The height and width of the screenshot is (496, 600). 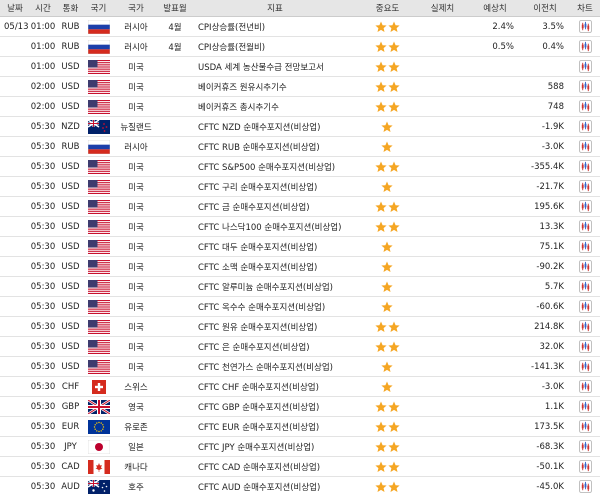 I want to click on previous-cell: 195.6K, so click(x=545, y=206).